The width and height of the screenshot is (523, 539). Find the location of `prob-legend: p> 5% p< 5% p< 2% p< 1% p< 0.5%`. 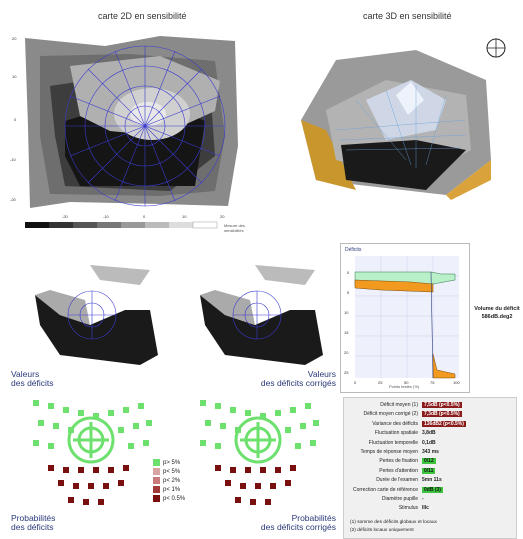

prob-legend: p> 5% p< 5% p< 2% p< 1% p< 0.5% is located at coordinates (169, 480).